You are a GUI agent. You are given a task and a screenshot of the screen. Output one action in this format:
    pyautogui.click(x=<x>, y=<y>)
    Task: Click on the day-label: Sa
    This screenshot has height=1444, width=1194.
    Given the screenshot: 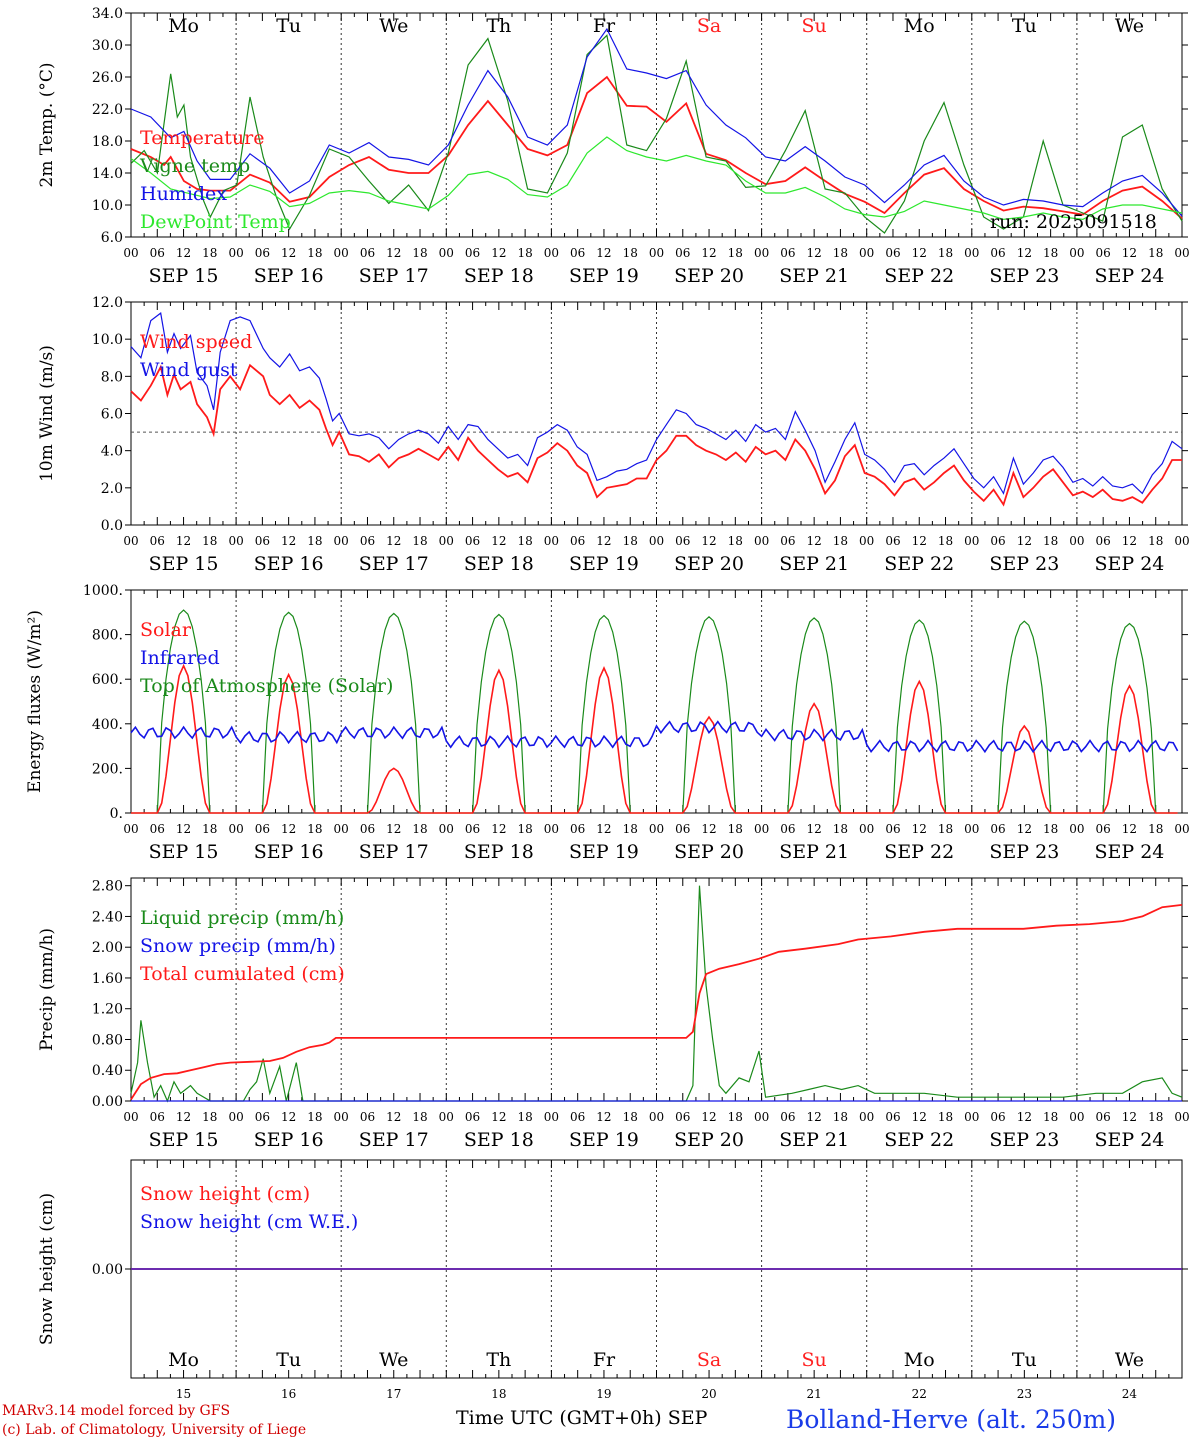 What is the action you would take?
    pyautogui.click(x=709, y=26)
    